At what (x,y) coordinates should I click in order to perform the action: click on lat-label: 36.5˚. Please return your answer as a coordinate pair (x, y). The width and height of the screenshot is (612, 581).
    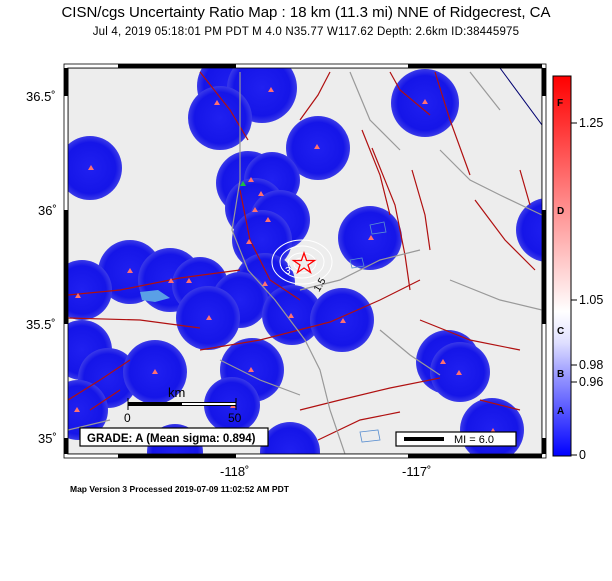
    Looking at the image, I should click on (41, 96).